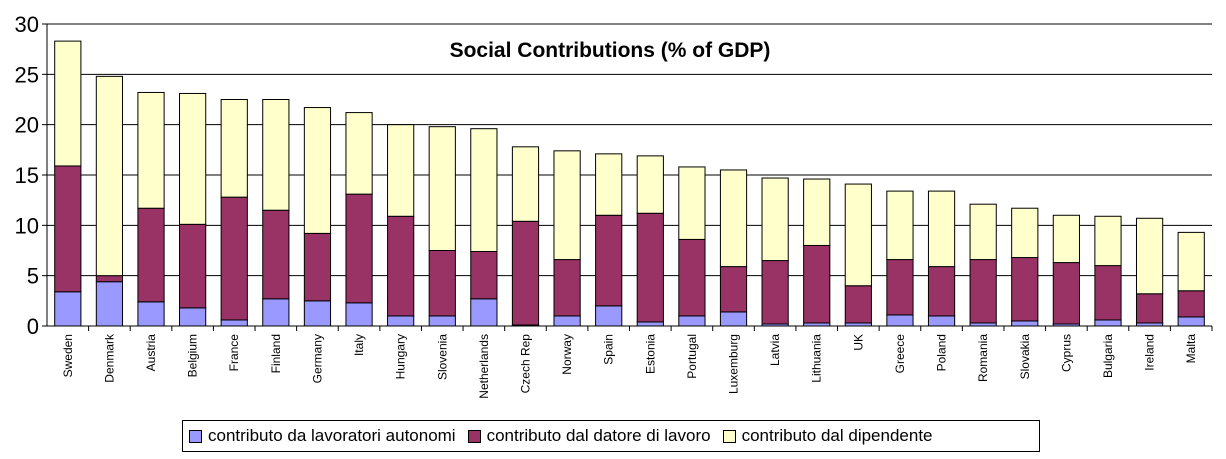  Describe the element at coordinates (1025, 357) in the screenshot. I see `x-tick-label: Slovakia` at that location.